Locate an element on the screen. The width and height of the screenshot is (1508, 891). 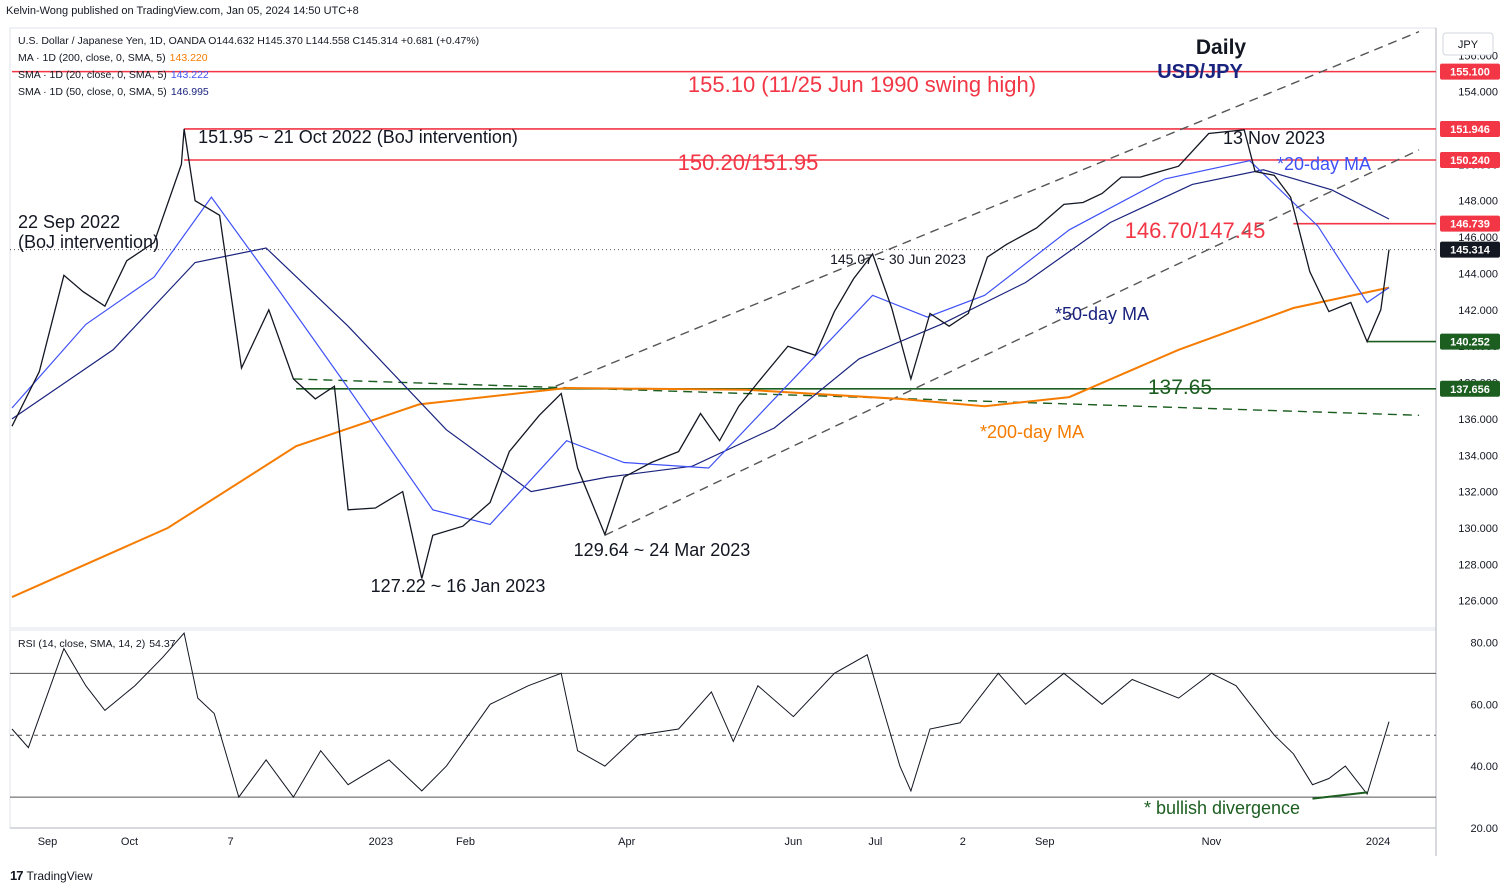
annotation-text: 129.64 ~ 24 Mar 2023 is located at coordinates (662, 550).